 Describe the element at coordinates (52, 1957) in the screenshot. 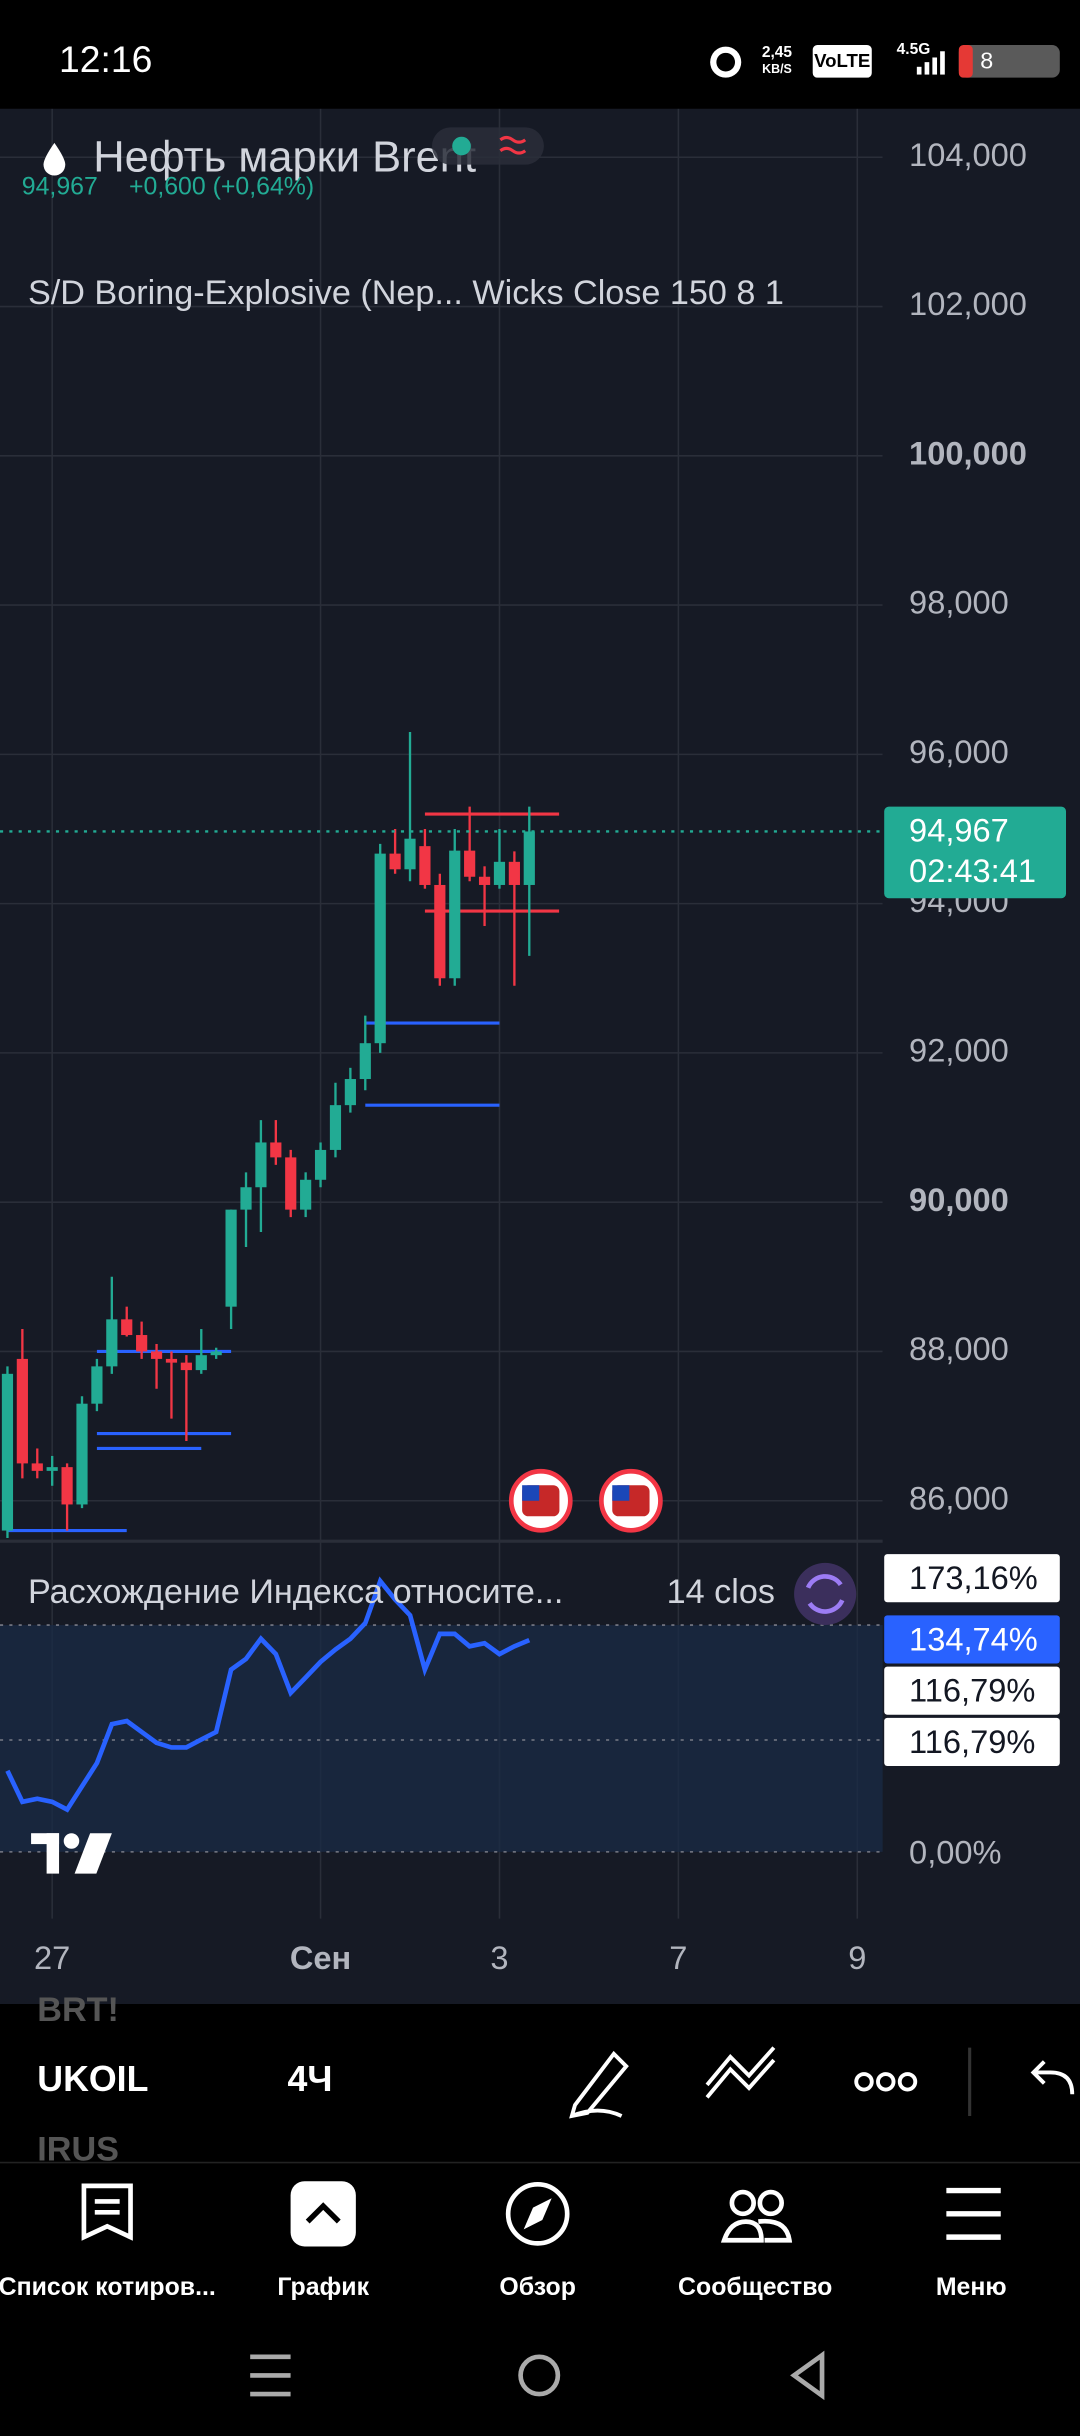

I see `x-tick-label: 27` at that location.